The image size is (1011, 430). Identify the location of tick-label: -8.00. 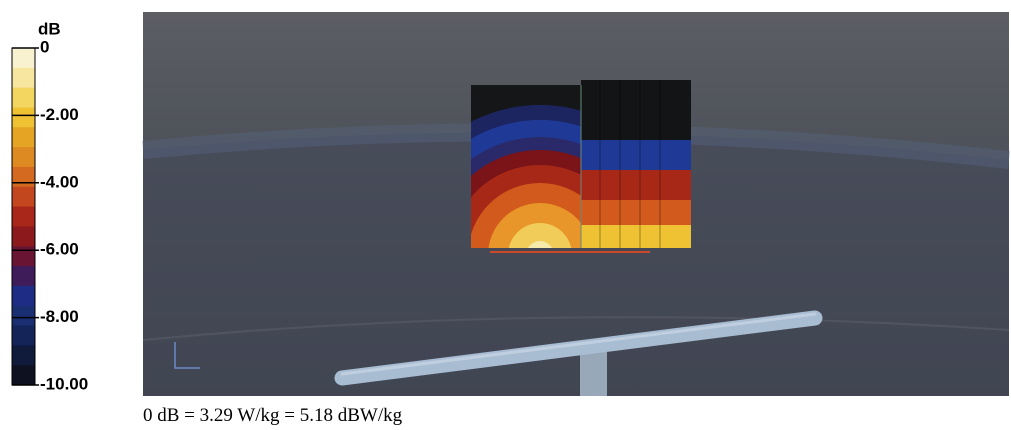
(59, 316).